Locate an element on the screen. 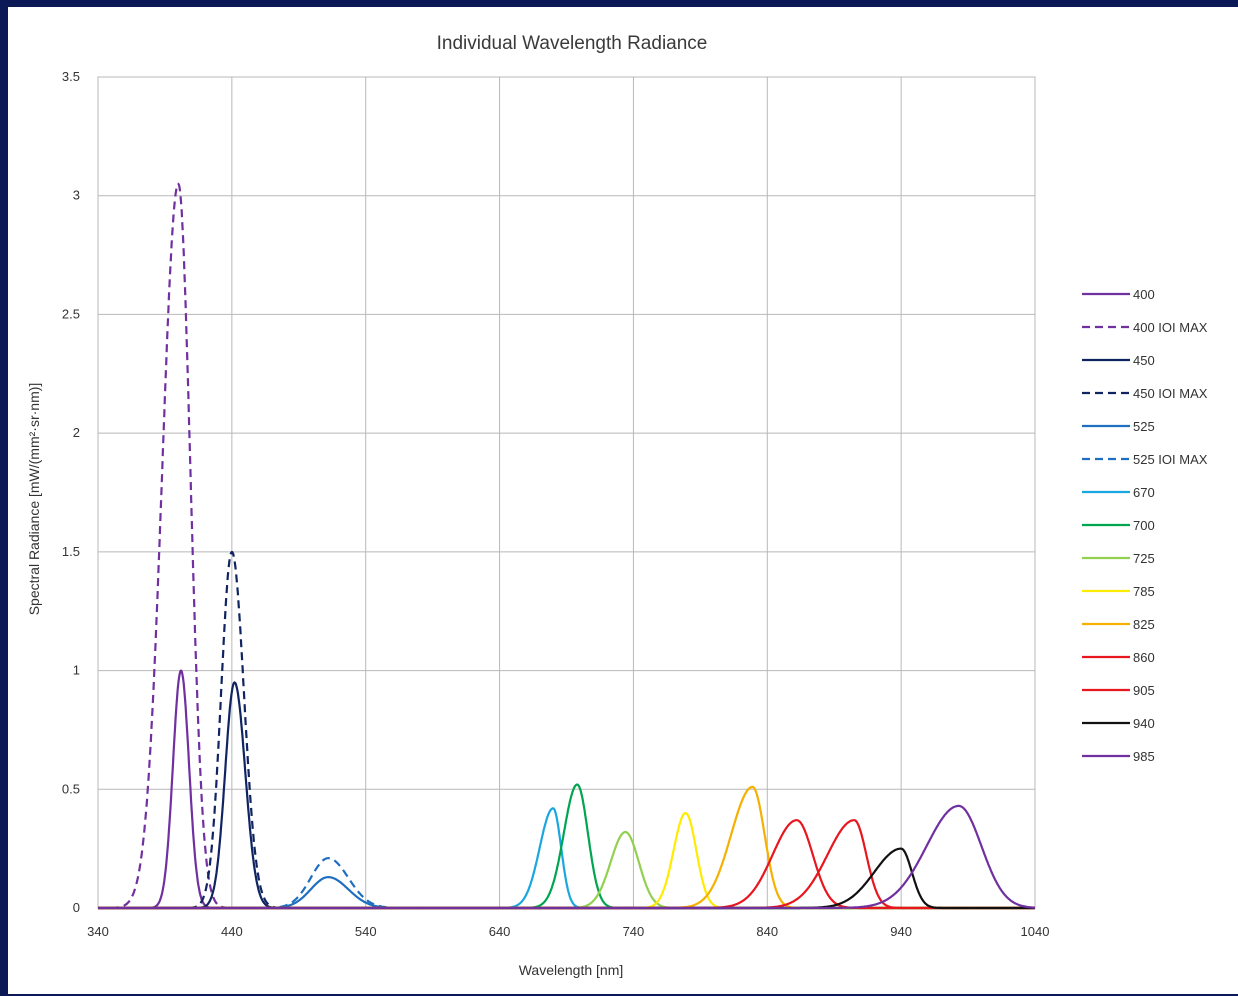 The image size is (1238, 996). x-tick-label: 340 is located at coordinates (98, 931).